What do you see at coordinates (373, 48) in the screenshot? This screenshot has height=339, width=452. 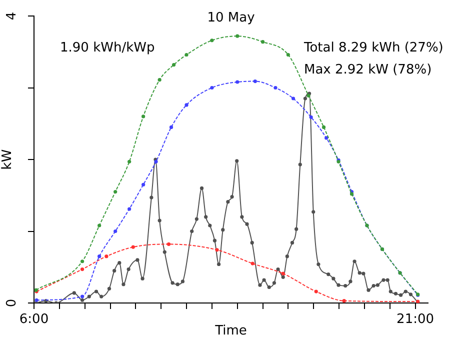 I see `annotation: Total 8.29 kWh (27%)` at bounding box center [373, 48].